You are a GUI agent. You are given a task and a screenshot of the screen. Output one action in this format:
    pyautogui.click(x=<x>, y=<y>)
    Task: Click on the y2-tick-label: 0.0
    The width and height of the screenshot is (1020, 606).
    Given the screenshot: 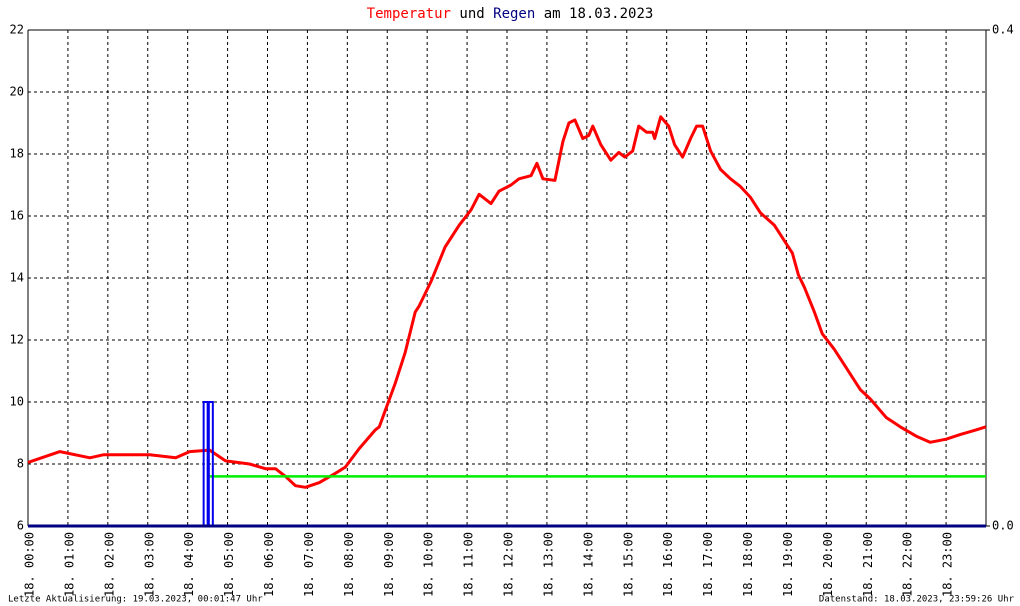 What is the action you would take?
    pyautogui.click(x=1003, y=526)
    